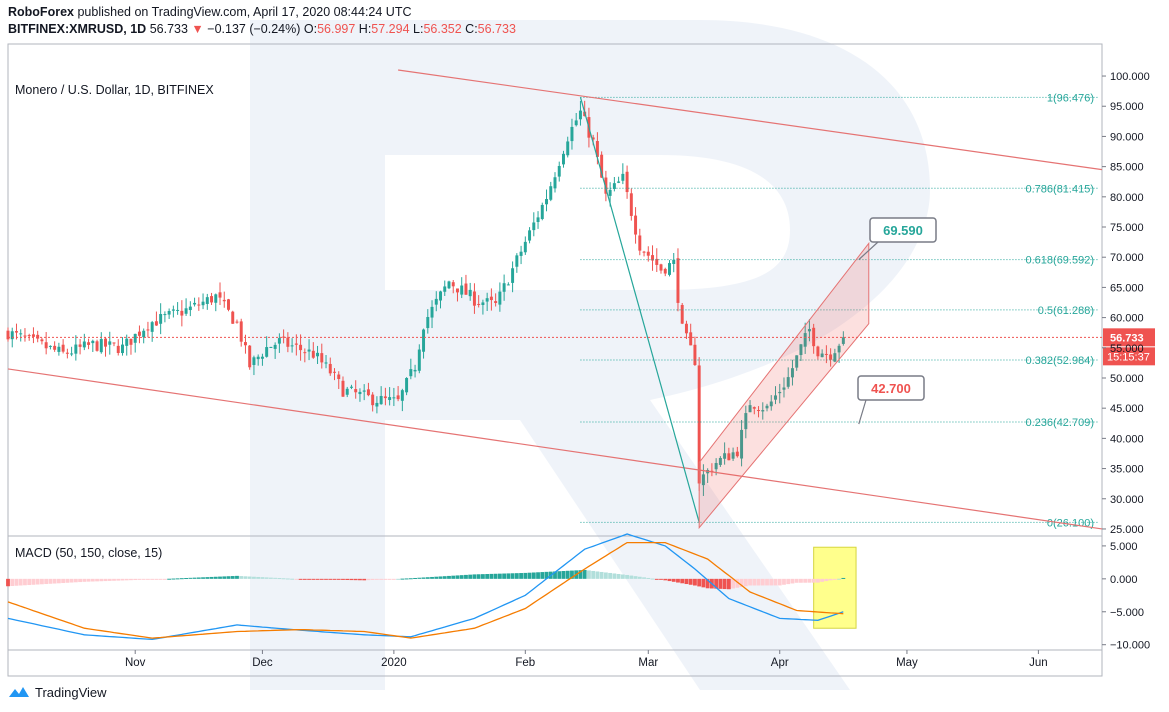 This screenshot has width=1169, height=712. I want to click on high-value: 57.294, so click(390, 29).